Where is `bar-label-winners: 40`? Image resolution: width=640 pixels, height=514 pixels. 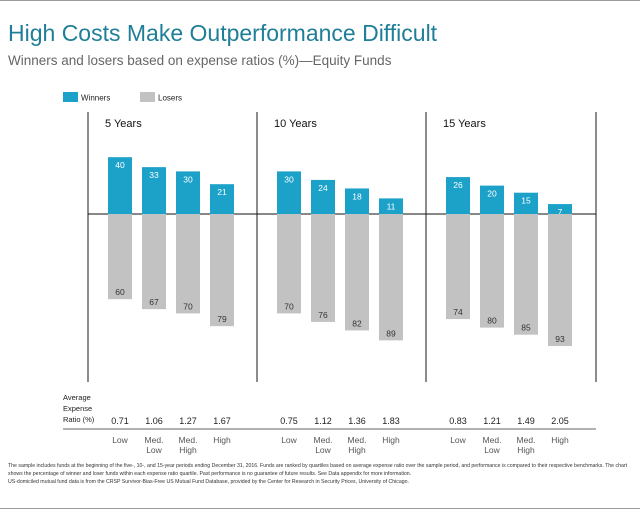
bar-label-winners: 40 is located at coordinates (120, 165).